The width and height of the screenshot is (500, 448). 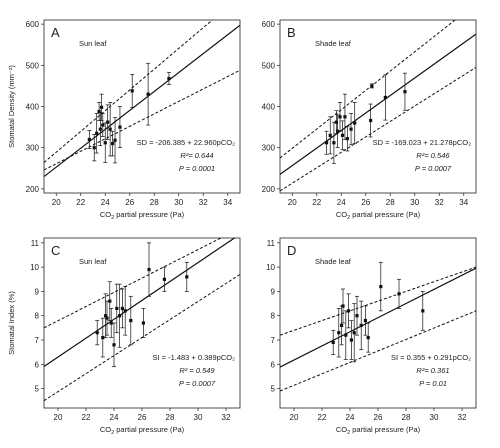 I want to click on panel-letter: C, so click(x=55, y=250).